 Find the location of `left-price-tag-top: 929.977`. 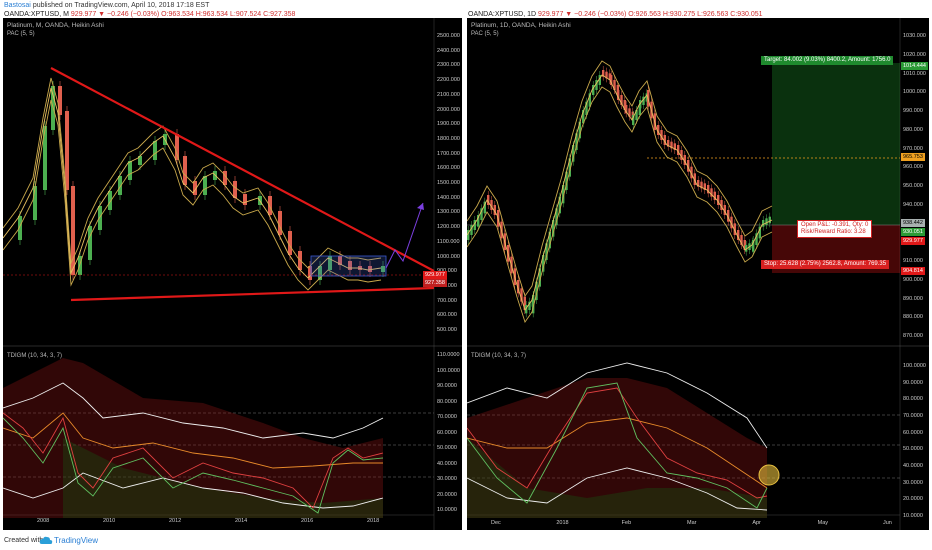

left-price-tag-top: 929.977 is located at coordinates (435, 275).